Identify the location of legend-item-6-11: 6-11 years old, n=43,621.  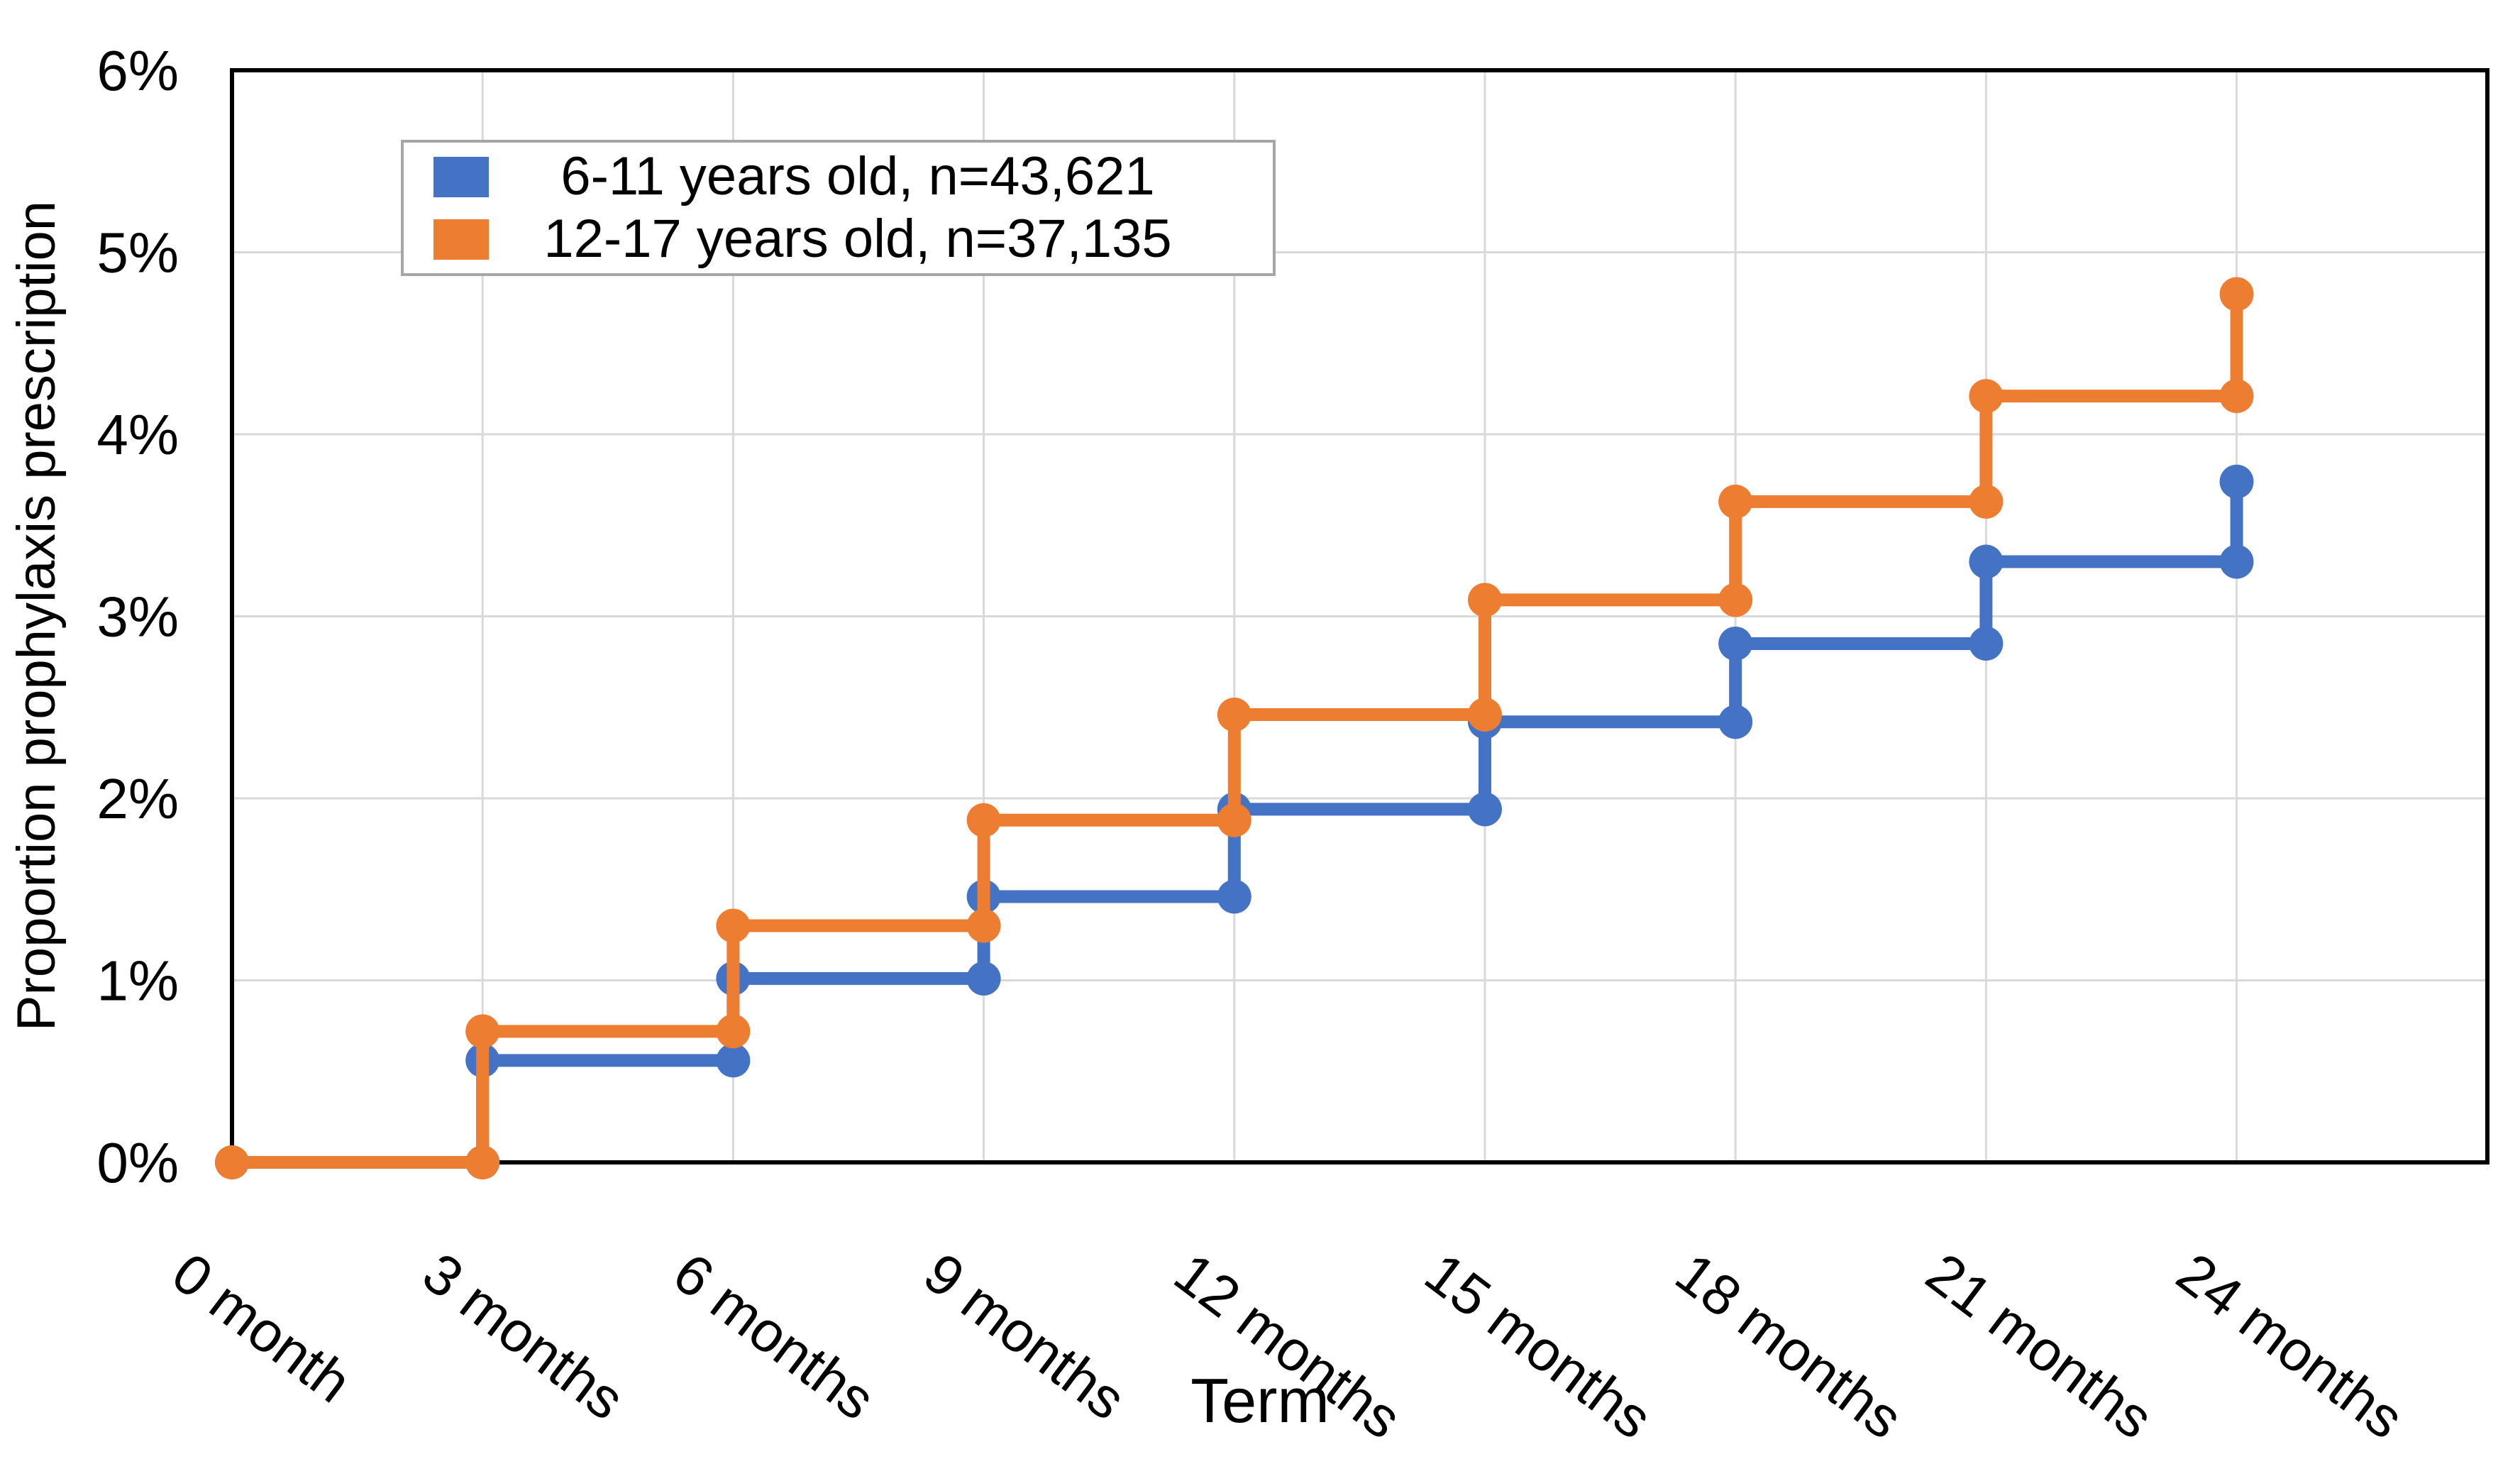
(838, 176).